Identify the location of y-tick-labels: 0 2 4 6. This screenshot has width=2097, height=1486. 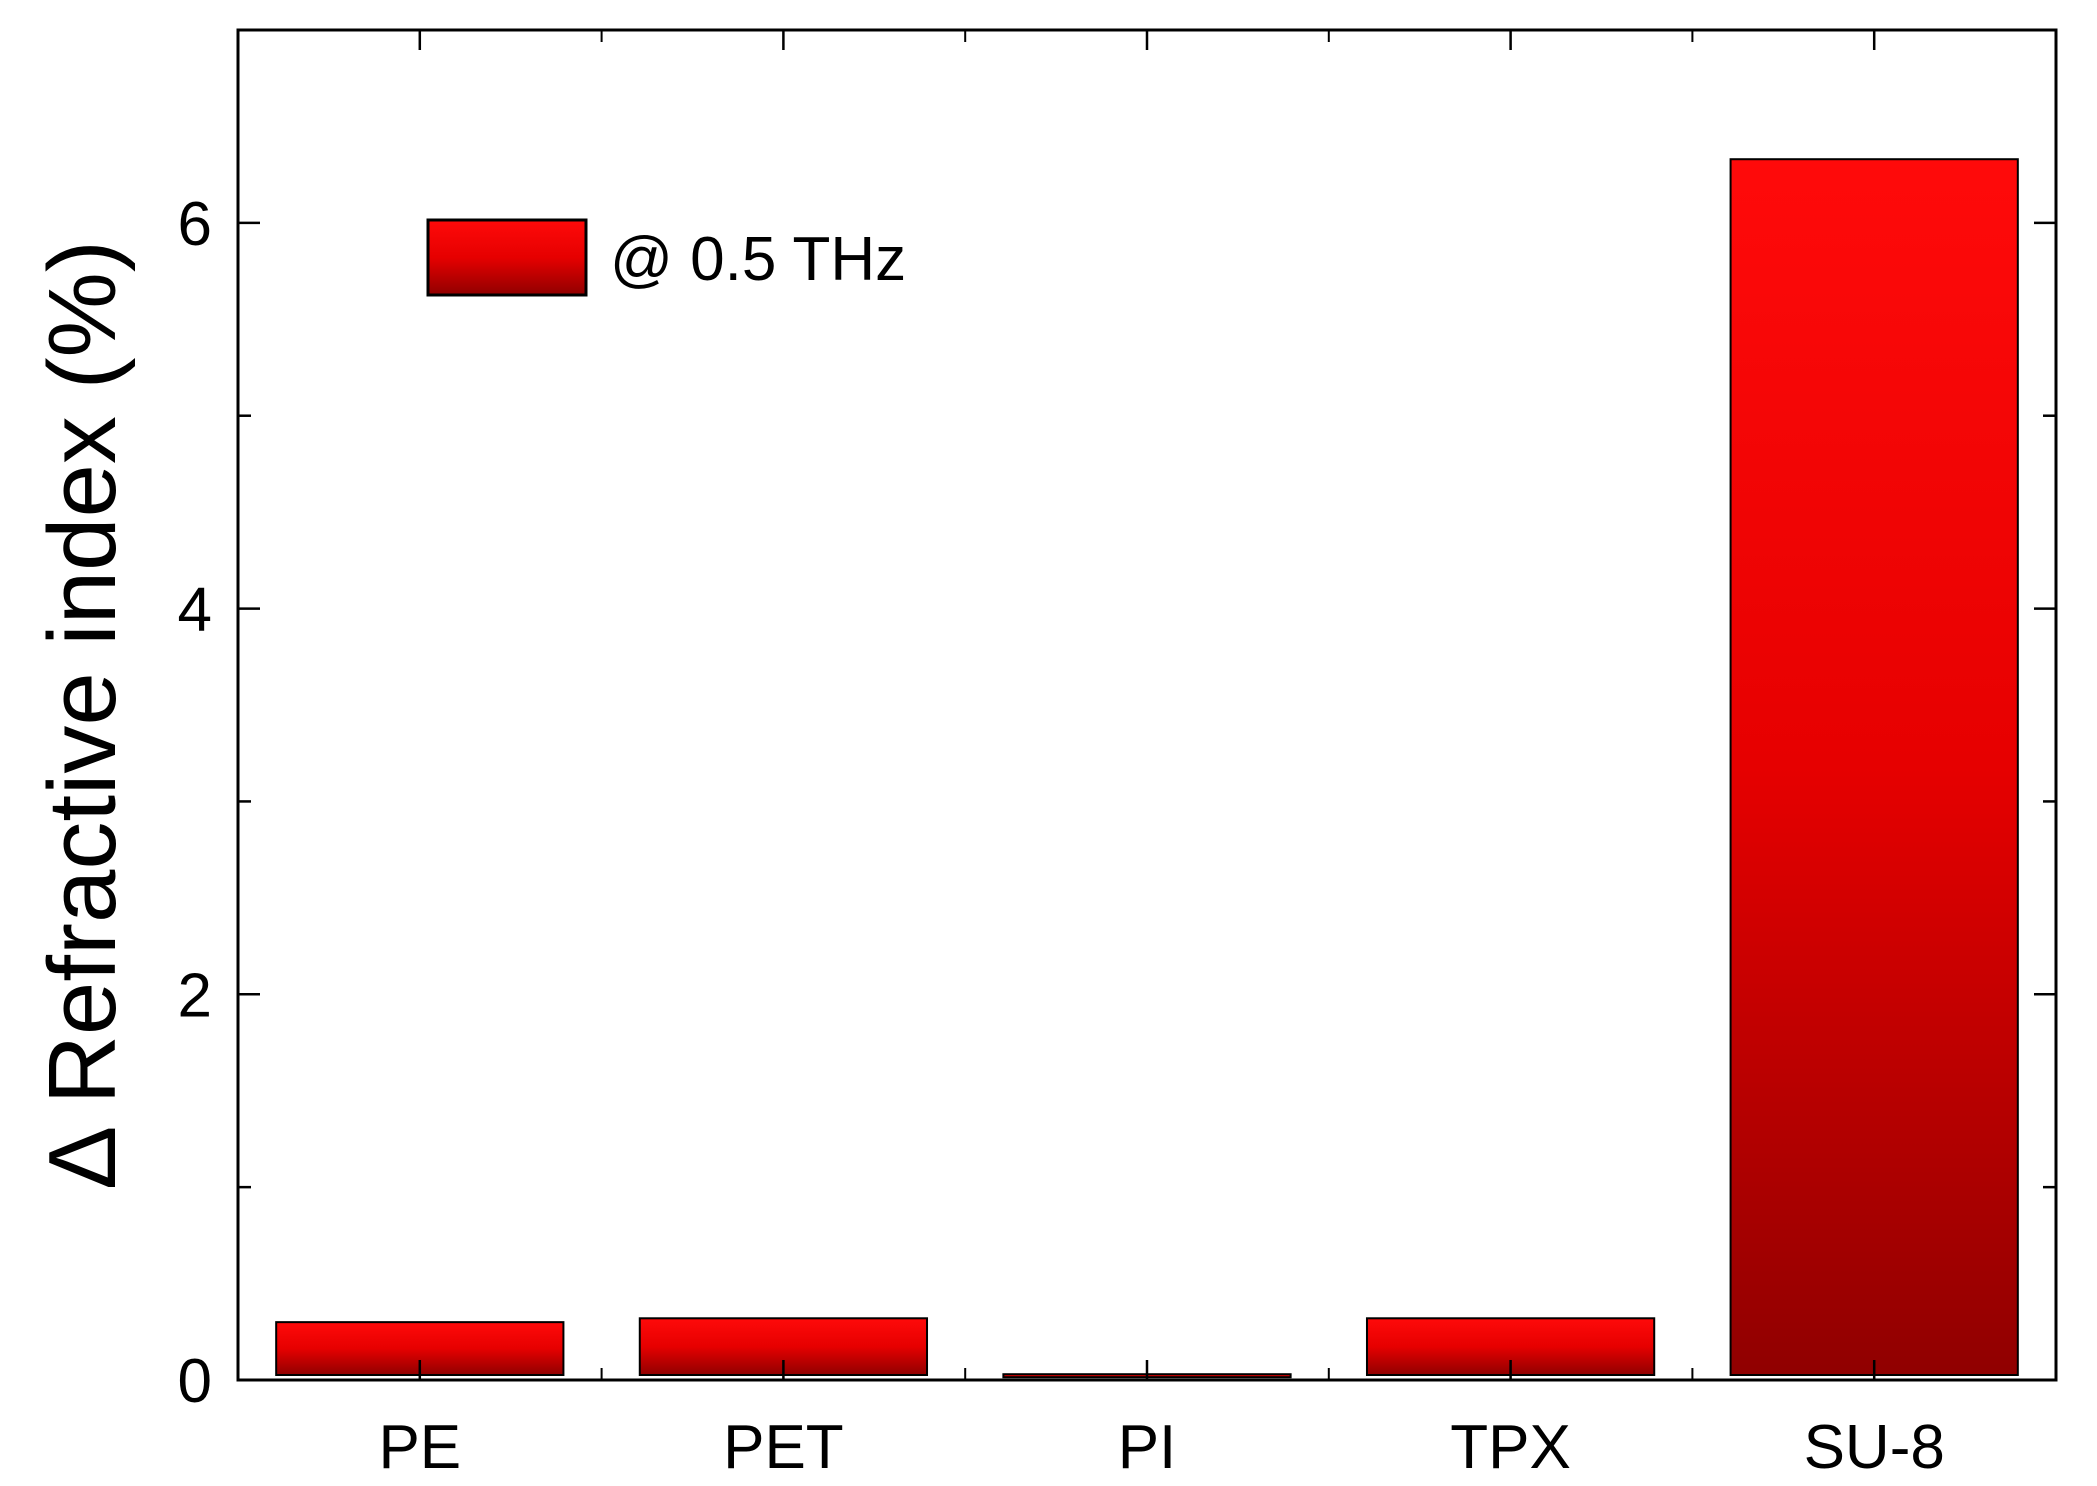
(195, 803).